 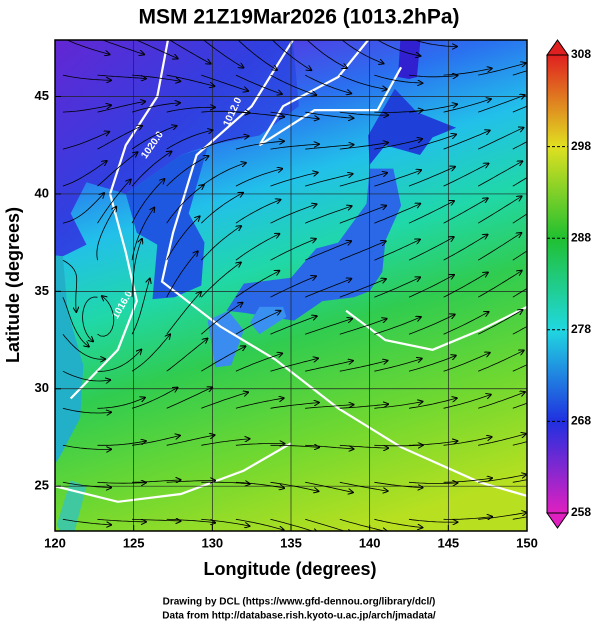 What do you see at coordinates (581, 421) in the screenshot?
I see `colorbar-tick-label: 268` at bounding box center [581, 421].